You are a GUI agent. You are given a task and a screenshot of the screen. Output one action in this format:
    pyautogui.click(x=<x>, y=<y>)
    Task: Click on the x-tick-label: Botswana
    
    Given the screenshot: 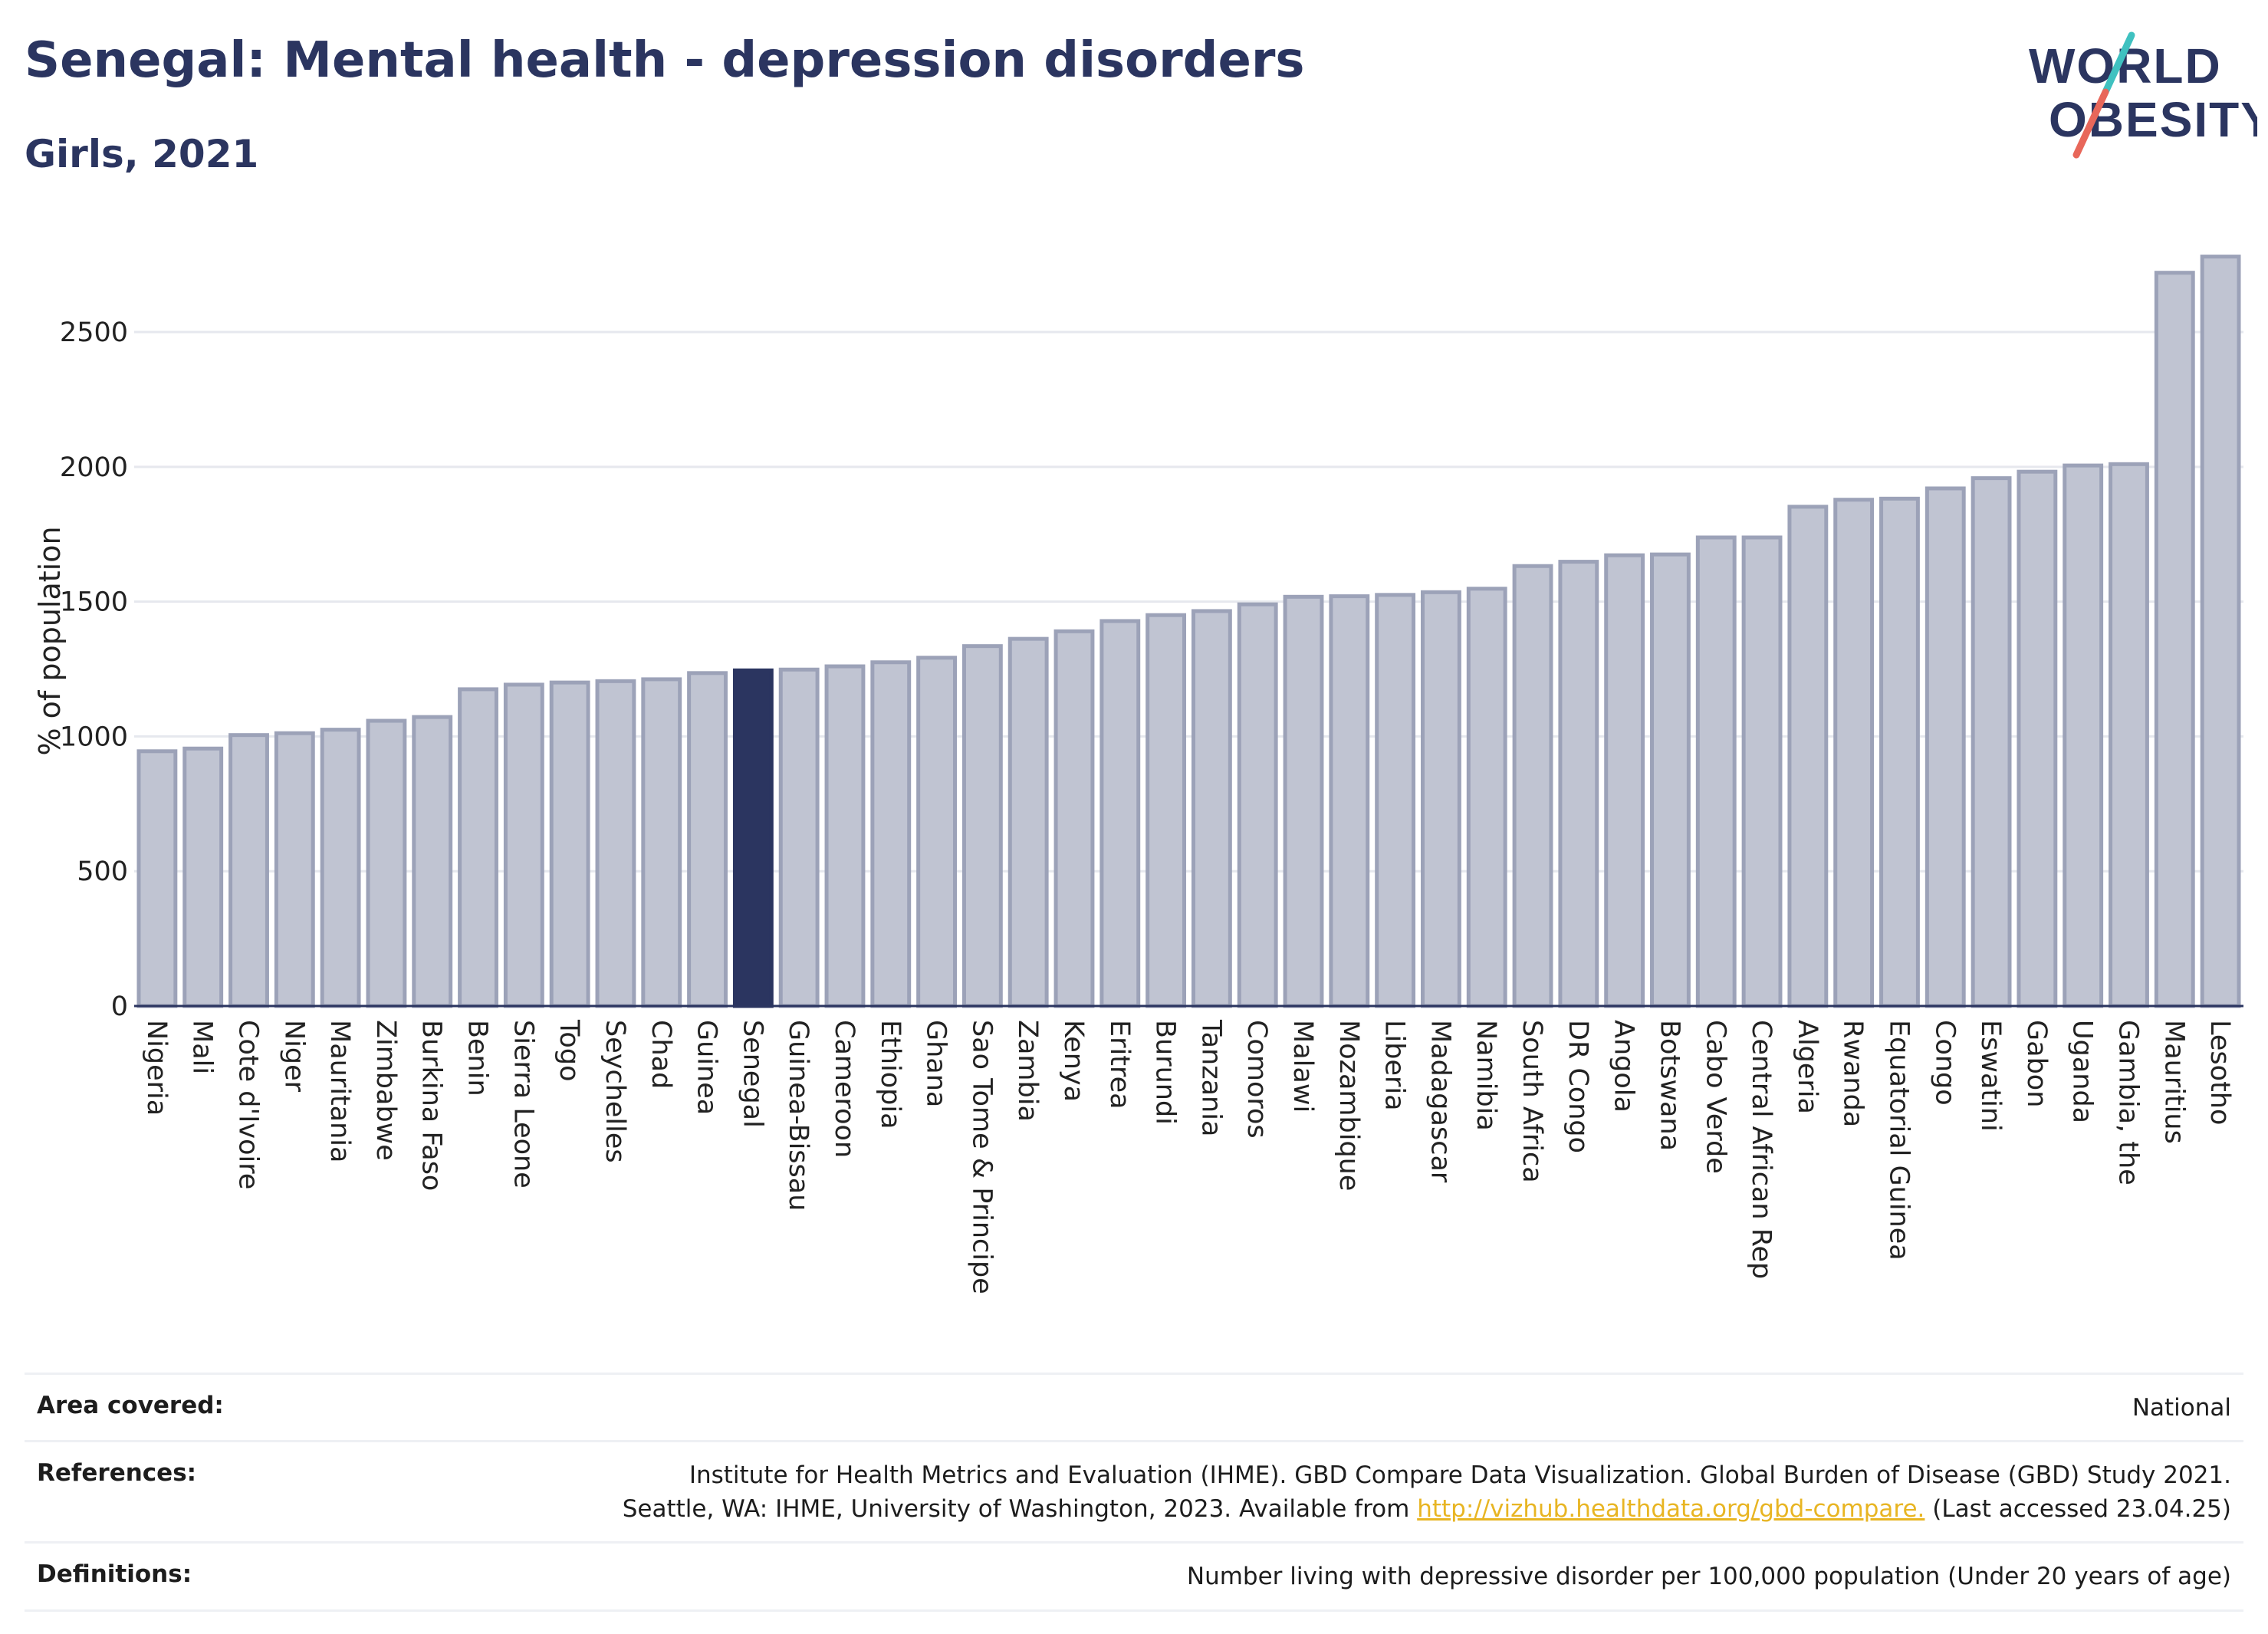 What is the action you would take?
    pyautogui.click(x=1669, y=1086)
    